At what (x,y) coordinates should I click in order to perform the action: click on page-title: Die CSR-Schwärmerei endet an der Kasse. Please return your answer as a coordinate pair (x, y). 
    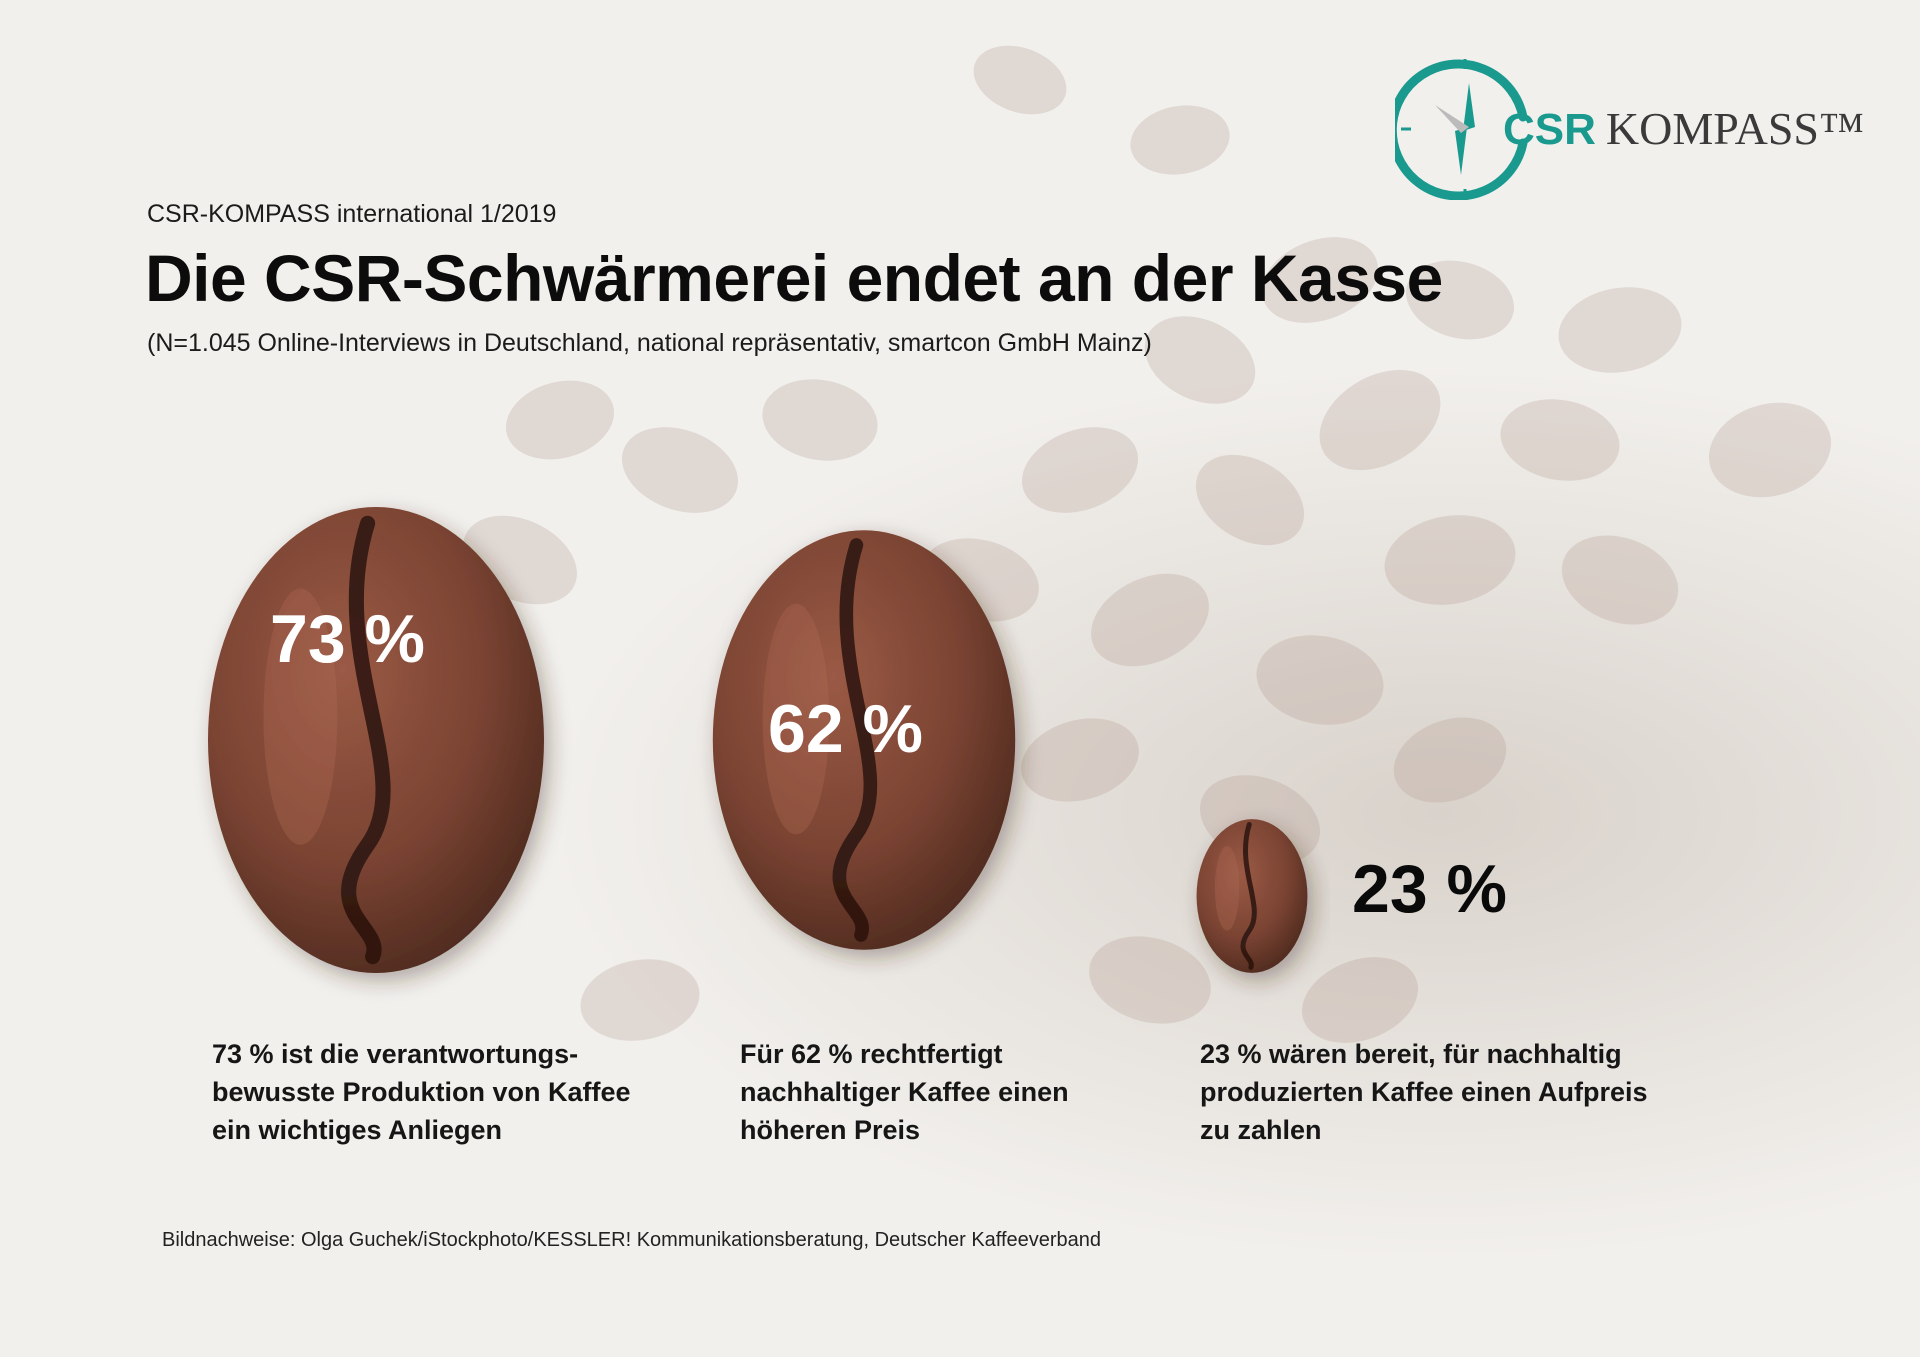
    Looking at the image, I should click on (794, 278).